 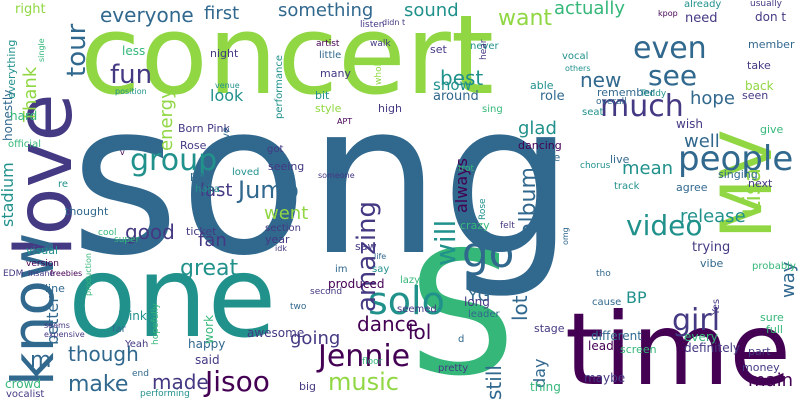 What do you see at coordinates (140, 374) in the screenshot?
I see `word-end: end` at bounding box center [140, 374].